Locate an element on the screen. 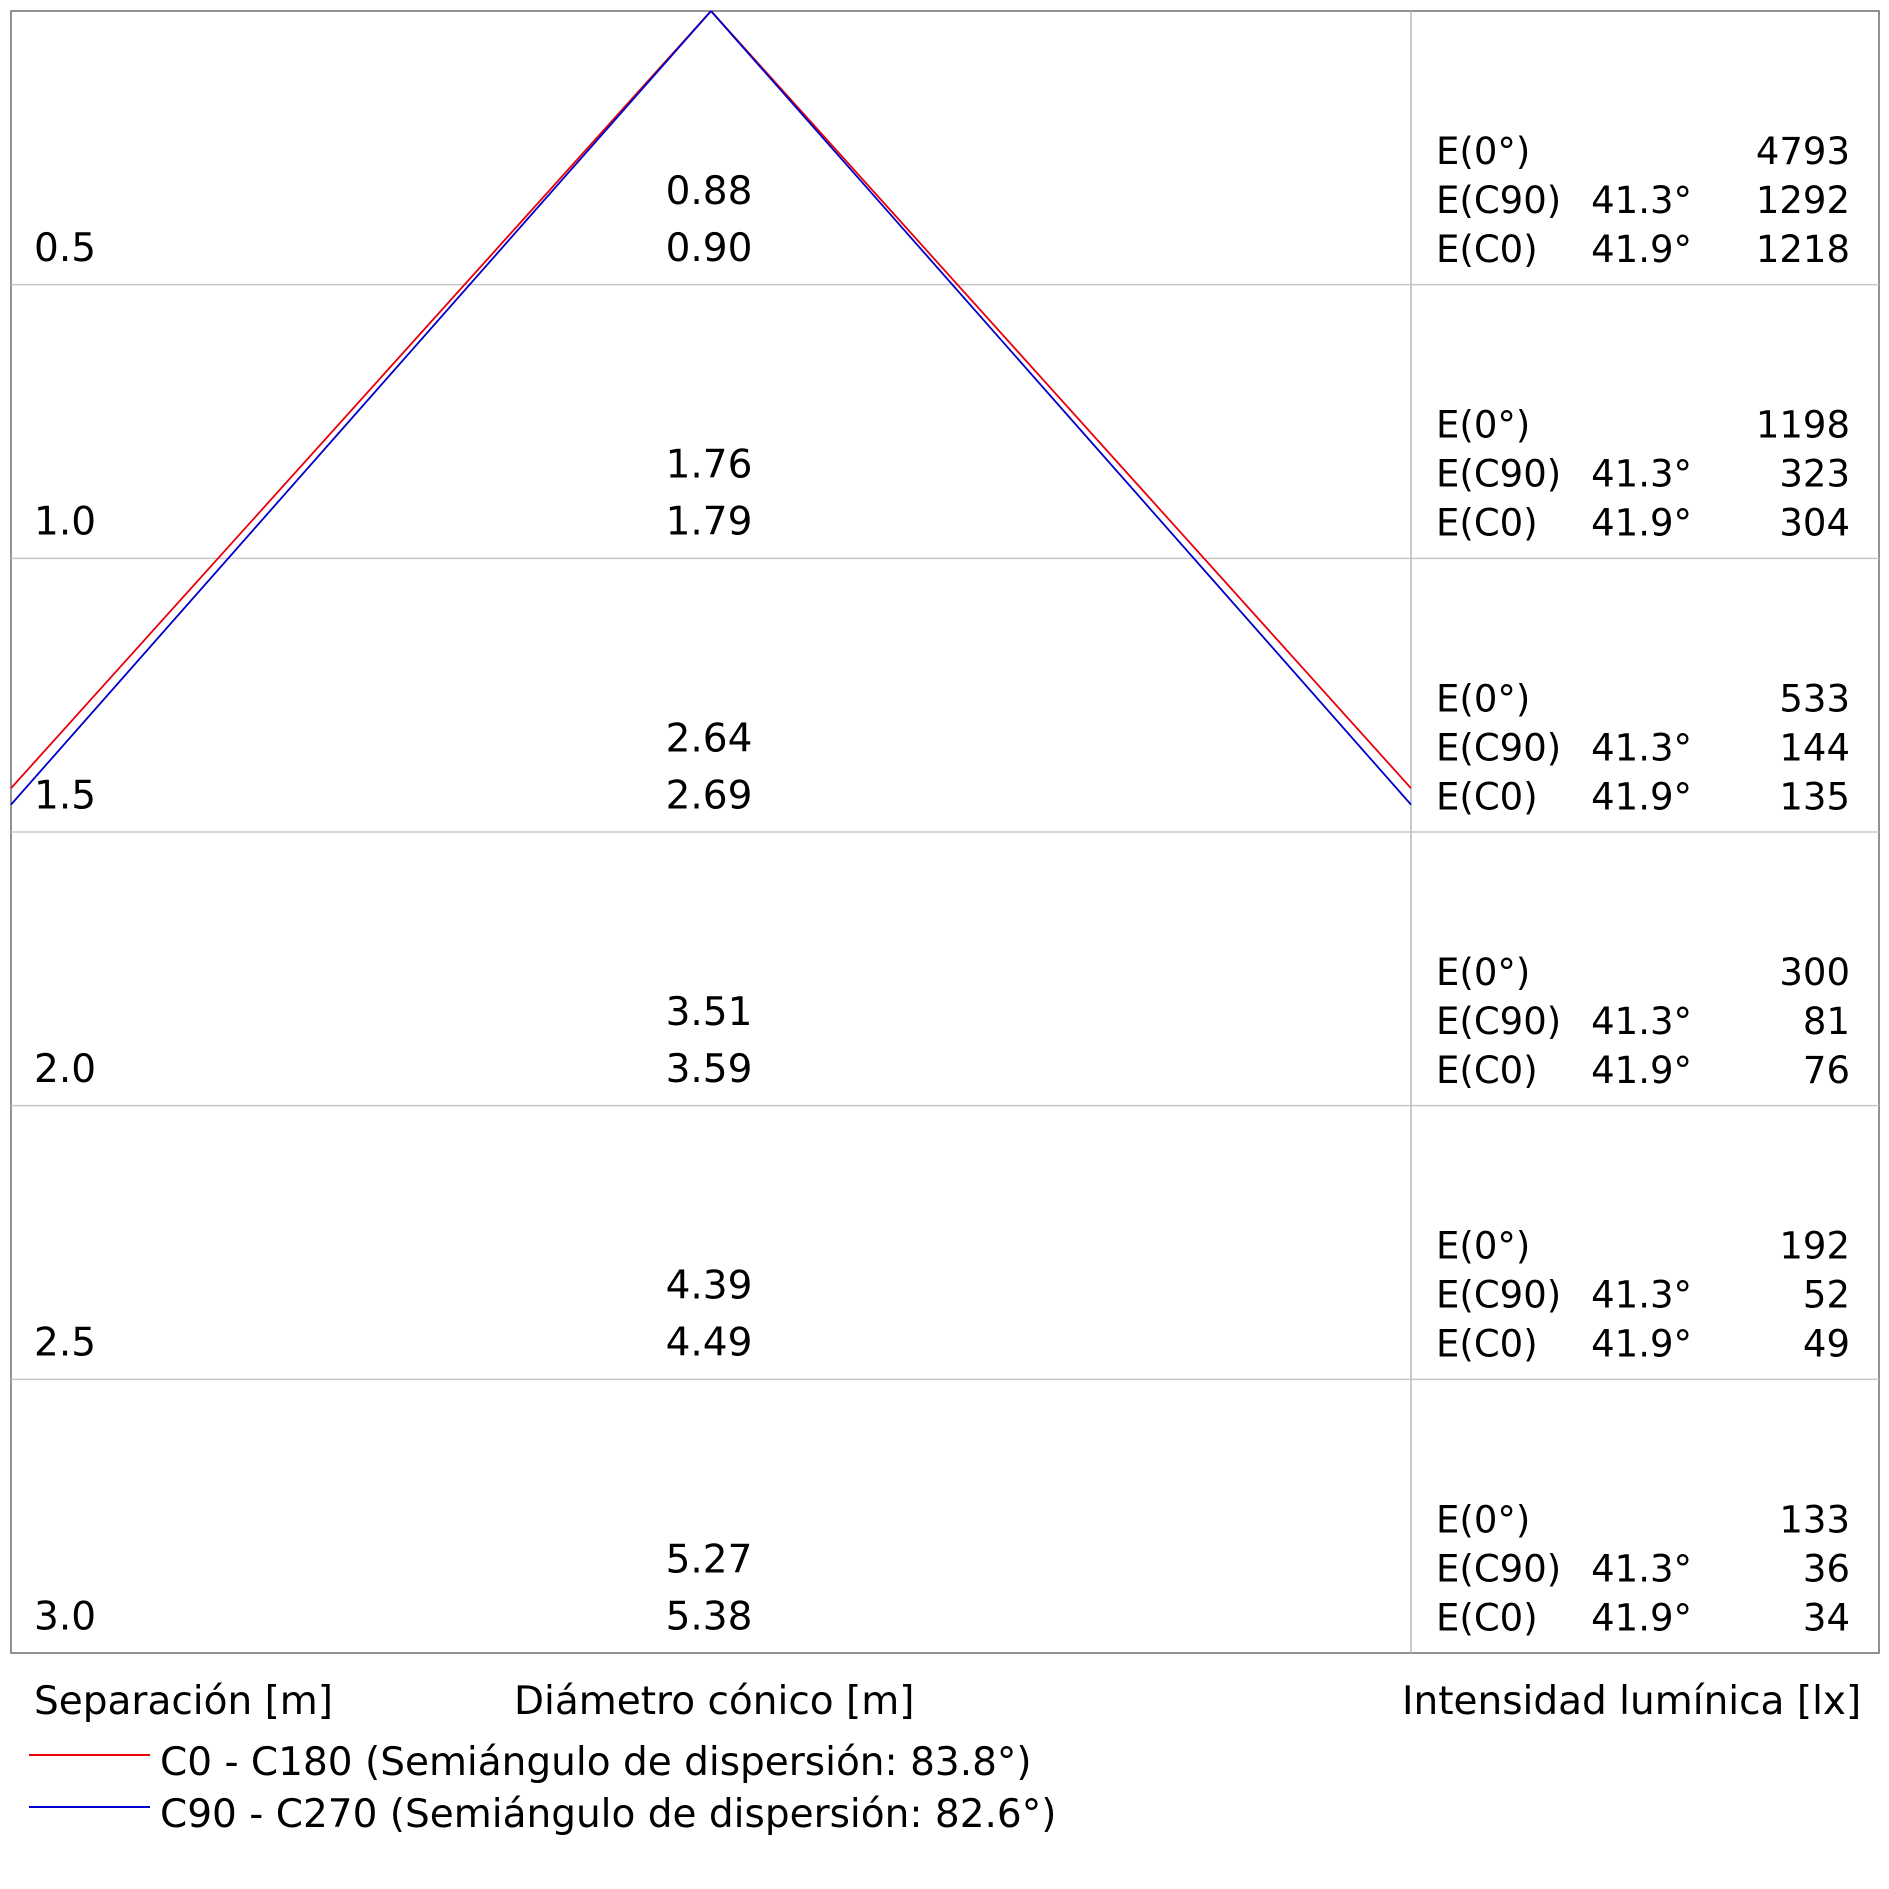 The width and height of the screenshot is (1889, 1889). diameter-value-c0: 2.64 is located at coordinates (709, 738).